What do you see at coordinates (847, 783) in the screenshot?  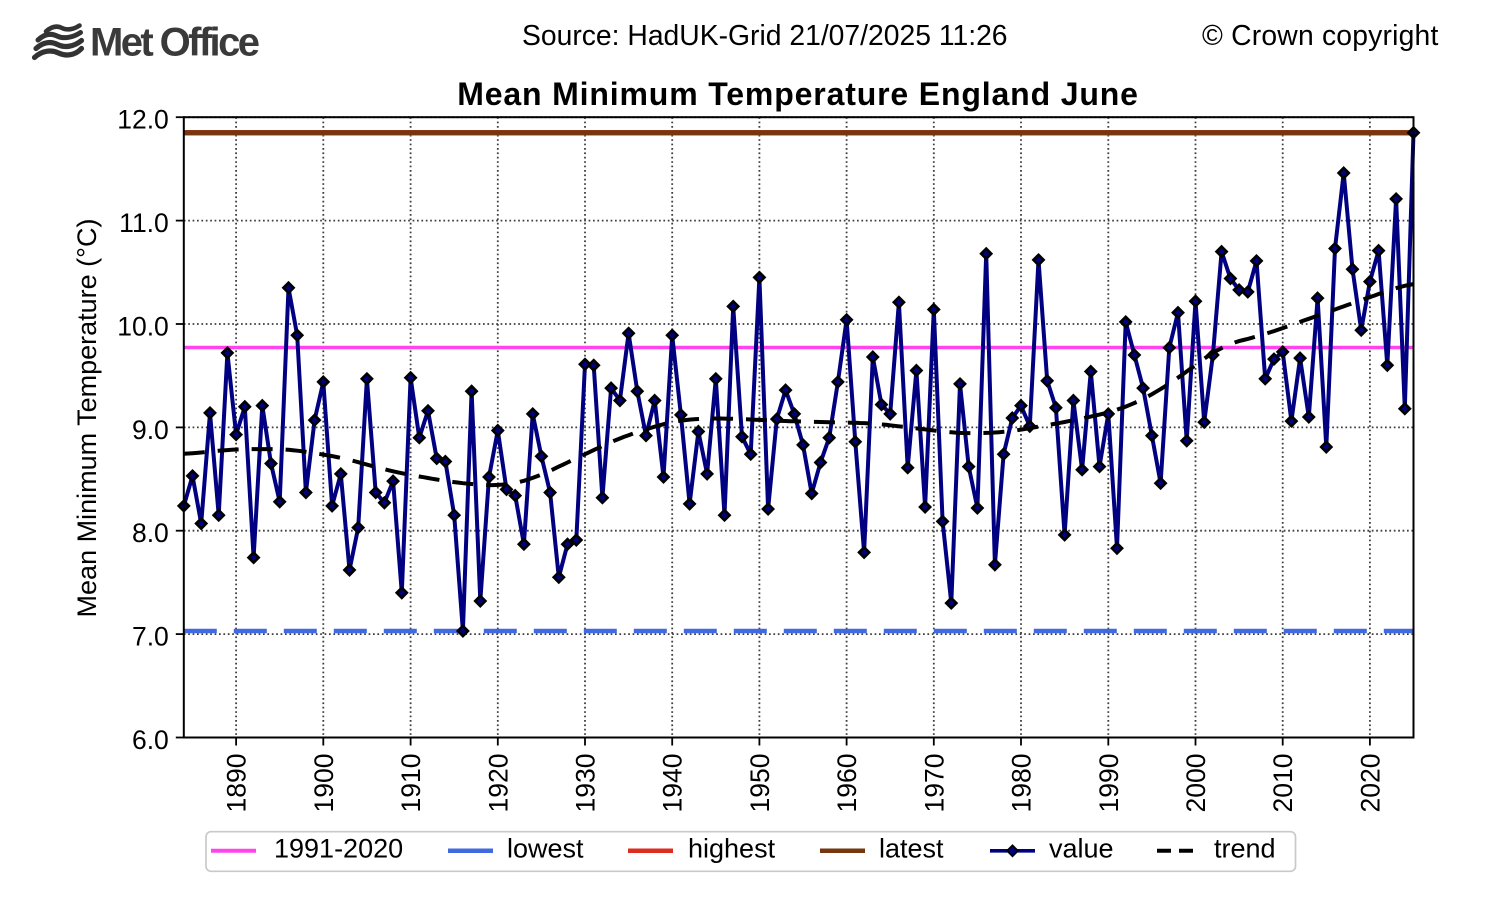 I see `svg-text: 1960` at bounding box center [847, 783].